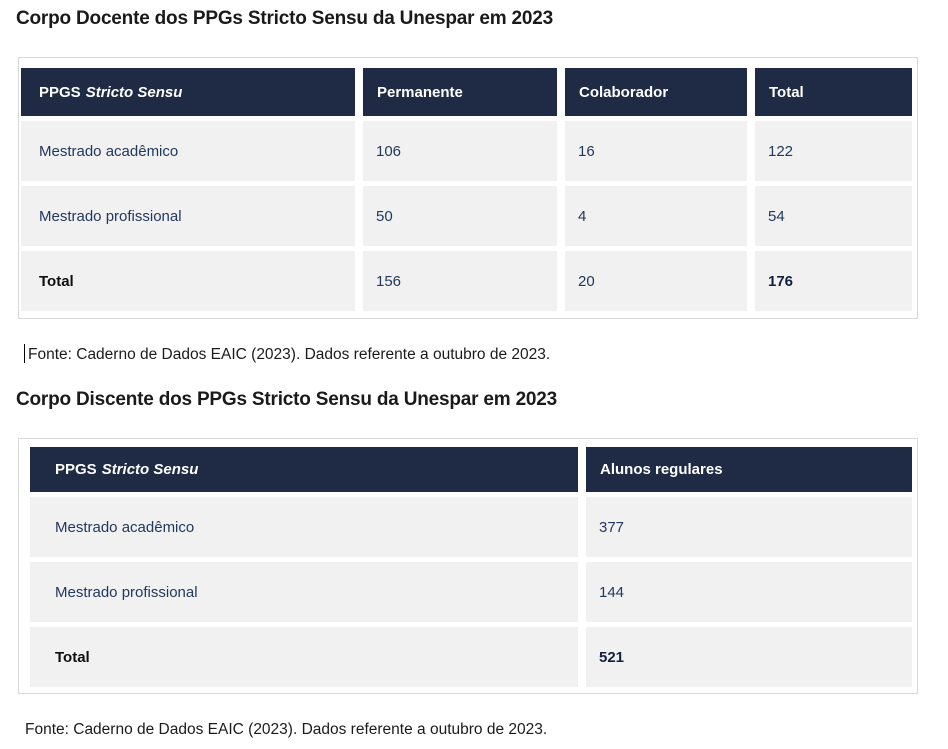 This screenshot has width=948, height=749. I want to click on value-cell: 144, so click(749, 592).